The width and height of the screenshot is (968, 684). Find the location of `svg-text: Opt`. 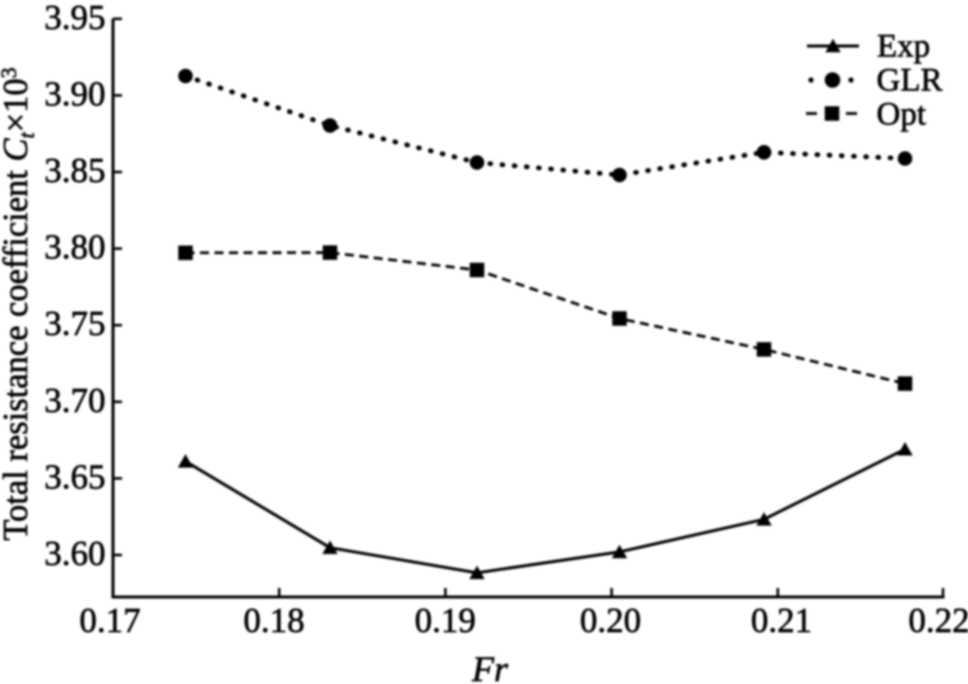

svg-text: Opt is located at coordinates (902, 115).